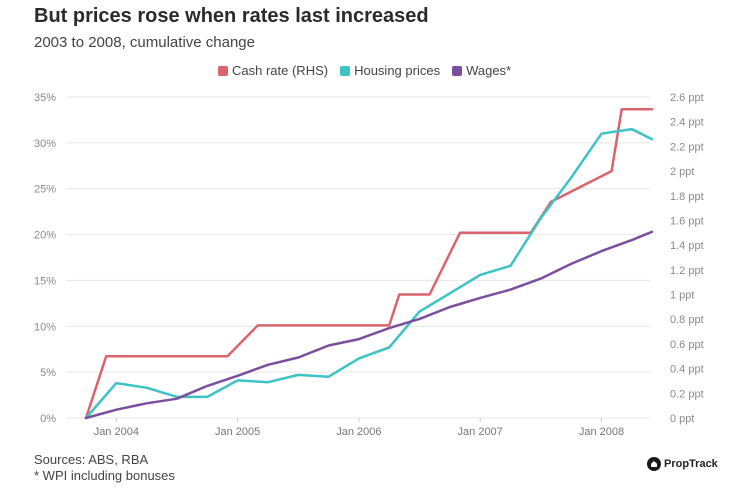 This screenshot has width=750, height=497. I want to click on chart-subtitle: 2003 to 2008, cumulative change, so click(144, 42).